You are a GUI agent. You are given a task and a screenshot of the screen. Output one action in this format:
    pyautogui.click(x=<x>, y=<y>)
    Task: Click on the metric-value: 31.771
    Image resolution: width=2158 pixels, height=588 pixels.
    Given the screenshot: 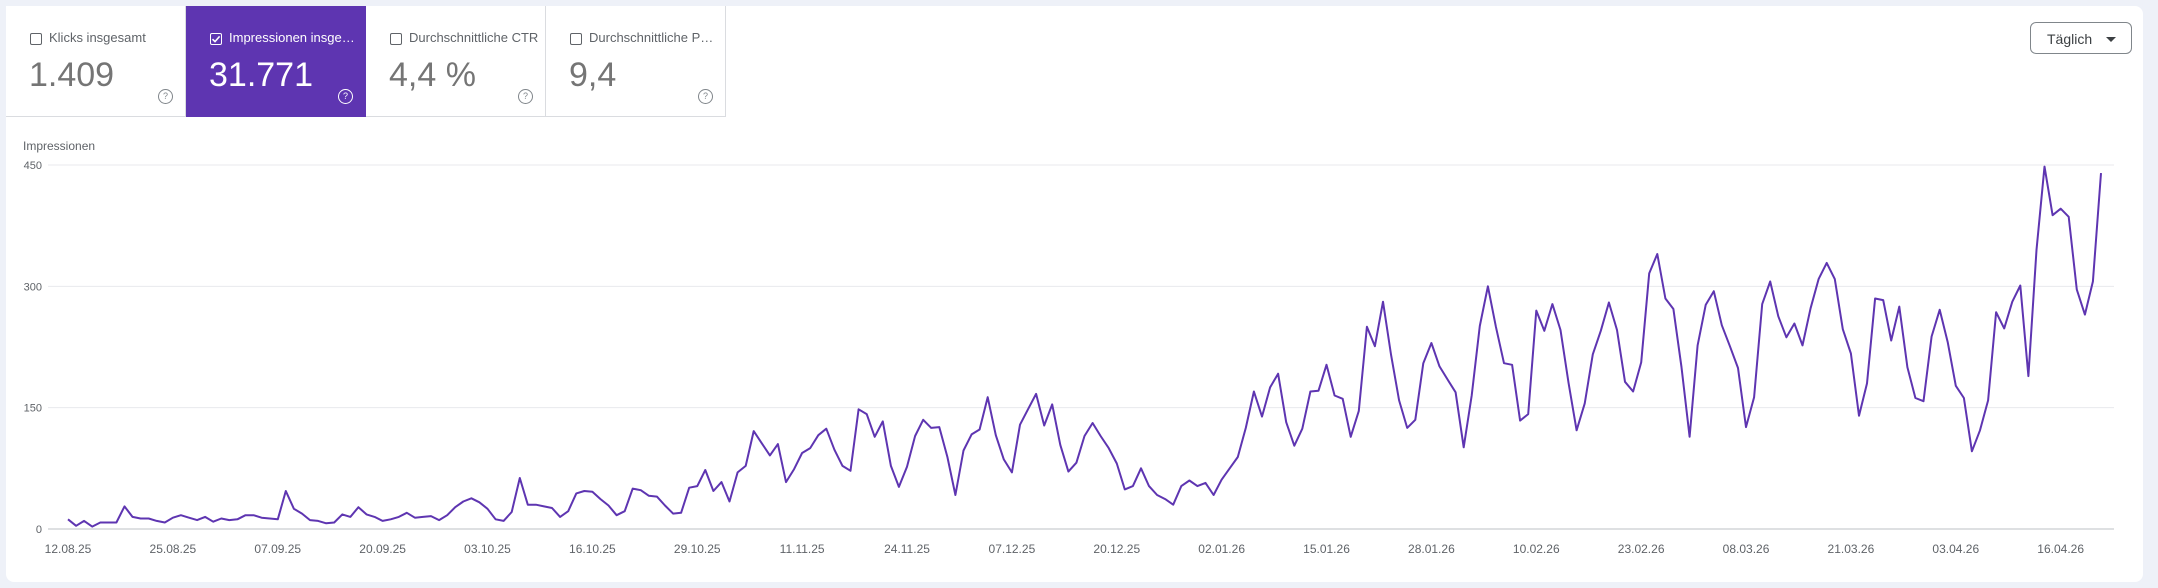 What is the action you would take?
    pyautogui.click(x=261, y=75)
    